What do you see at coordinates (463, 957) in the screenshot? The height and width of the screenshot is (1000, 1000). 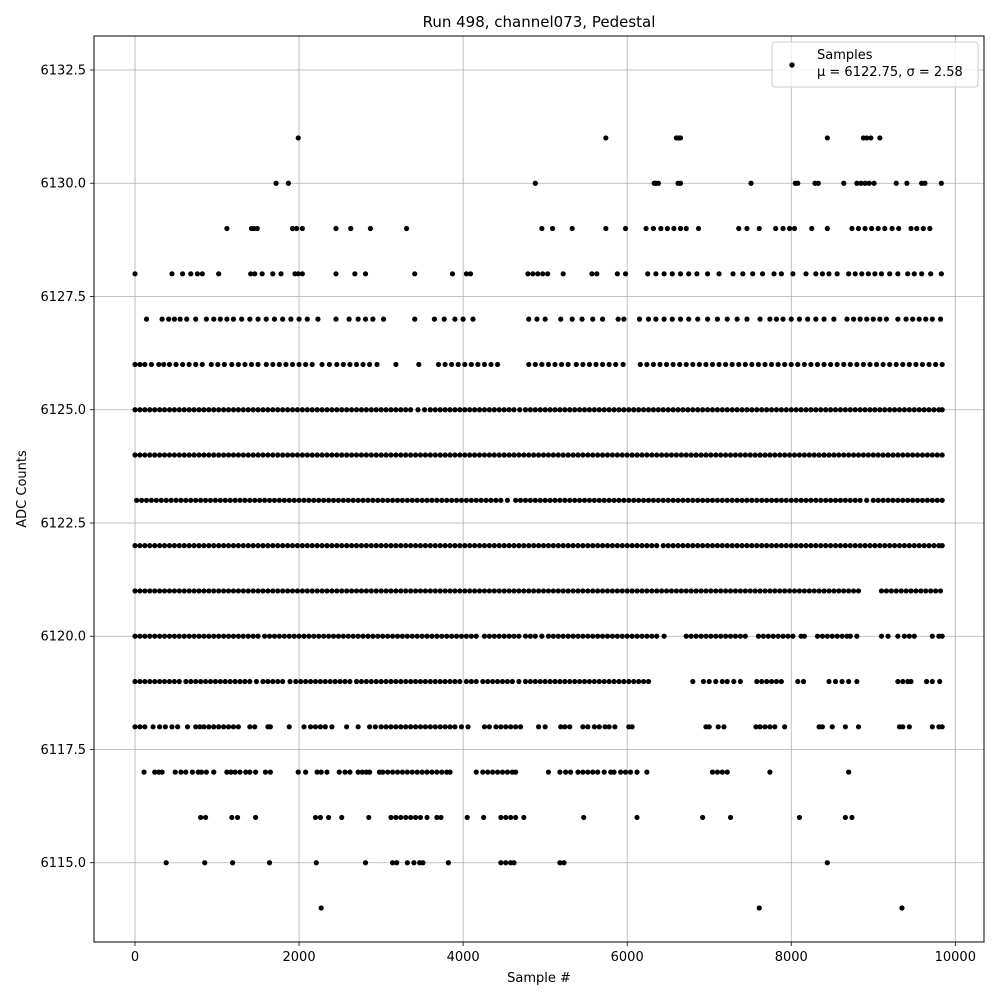 I see `x-tick-label: 4000` at bounding box center [463, 957].